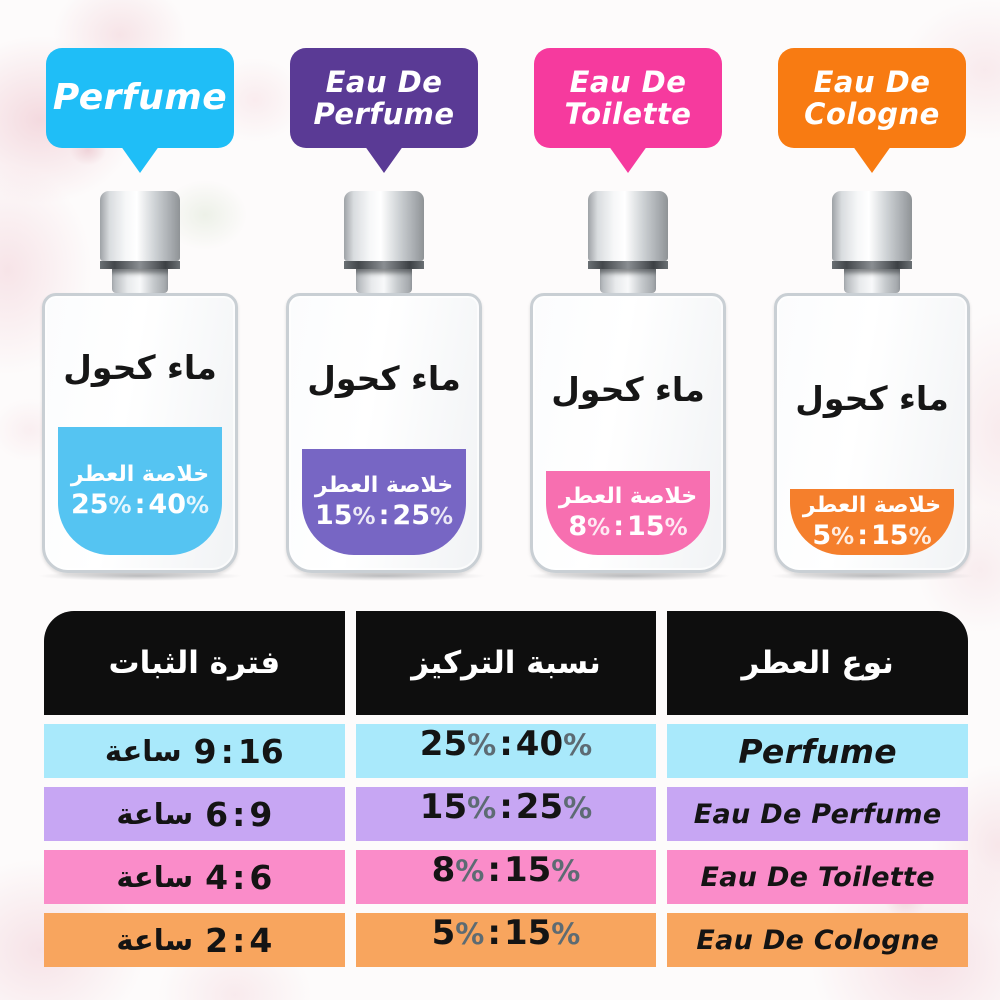  Describe the element at coordinates (239, 877) in the screenshot. I see `duration-value: 4:6` at that location.